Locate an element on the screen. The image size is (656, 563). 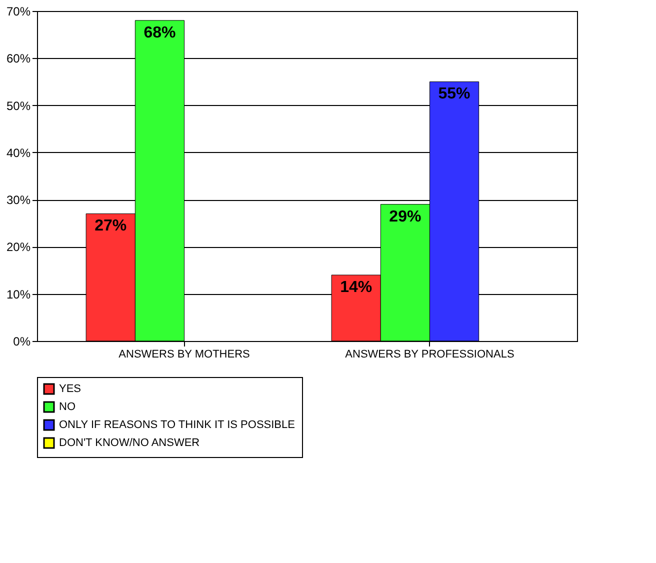
data-label: 14% is located at coordinates (356, 287).